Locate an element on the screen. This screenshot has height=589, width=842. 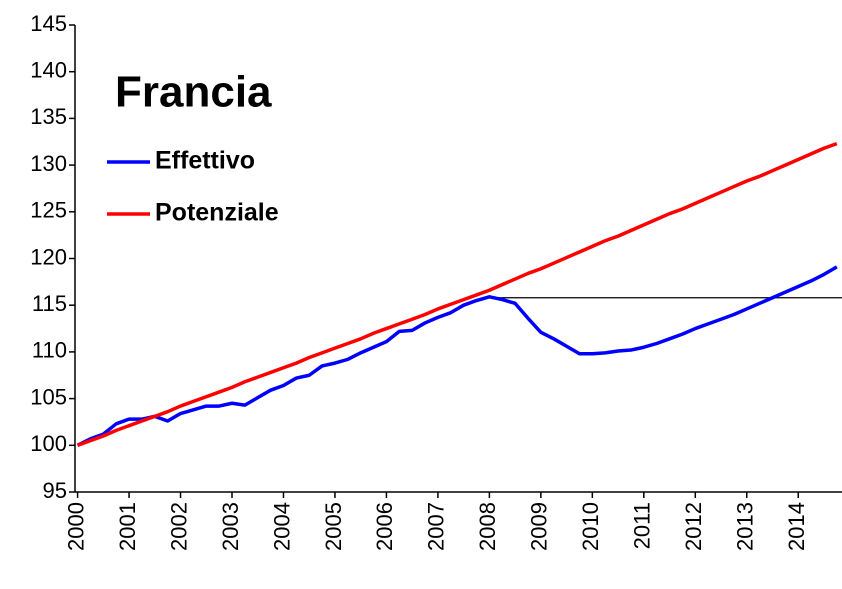
x-tick-label: 2001 is located at coordinates (127, 526).